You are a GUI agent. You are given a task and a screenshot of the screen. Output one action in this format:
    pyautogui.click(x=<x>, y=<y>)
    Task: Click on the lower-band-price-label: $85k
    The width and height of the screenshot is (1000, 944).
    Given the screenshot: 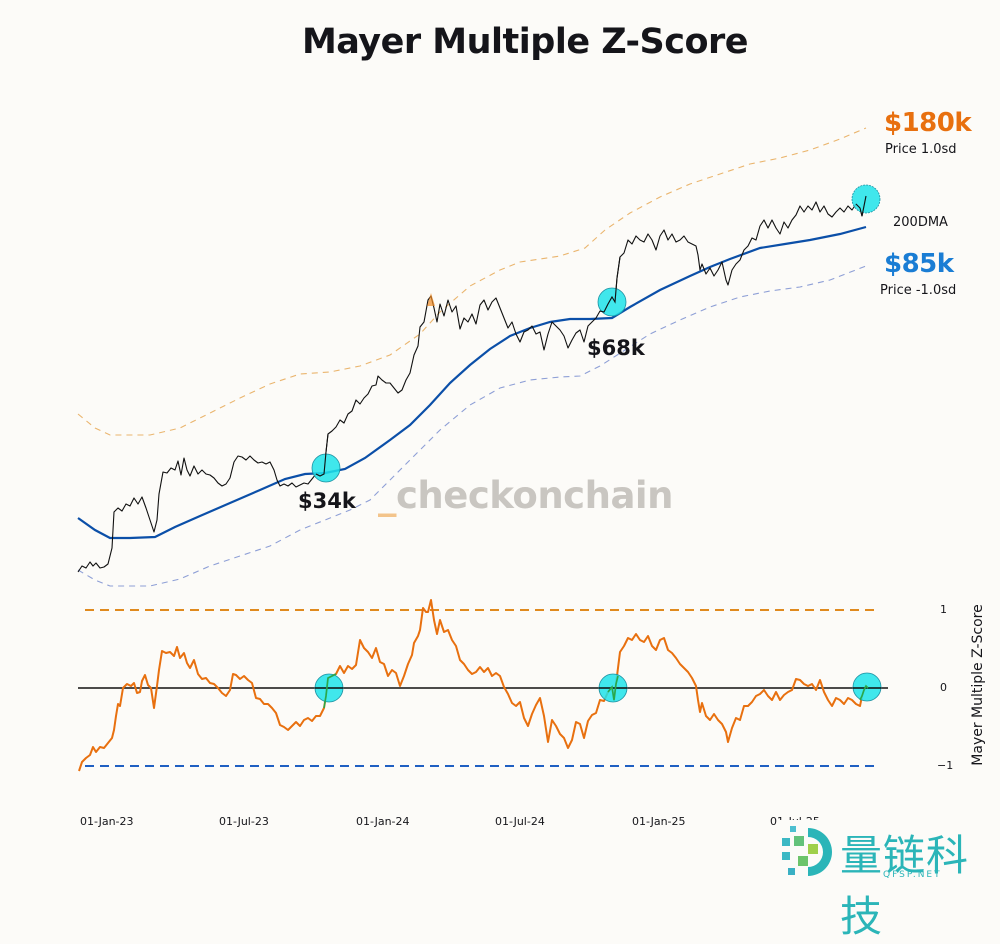 What is the action you would take?
    pyautogui.click(x=919, y=264)
    